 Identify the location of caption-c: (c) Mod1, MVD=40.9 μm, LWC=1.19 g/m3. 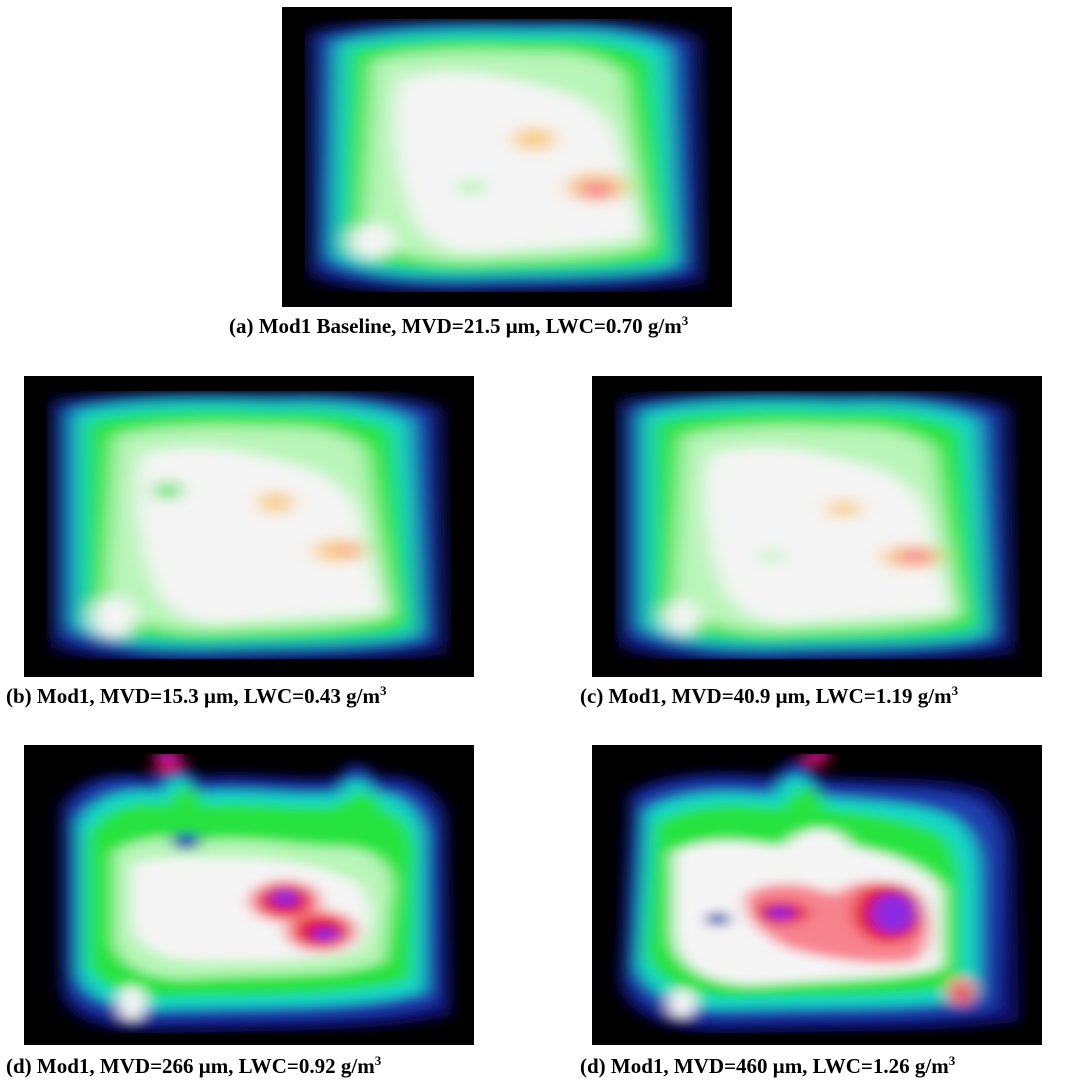
(769, 695).